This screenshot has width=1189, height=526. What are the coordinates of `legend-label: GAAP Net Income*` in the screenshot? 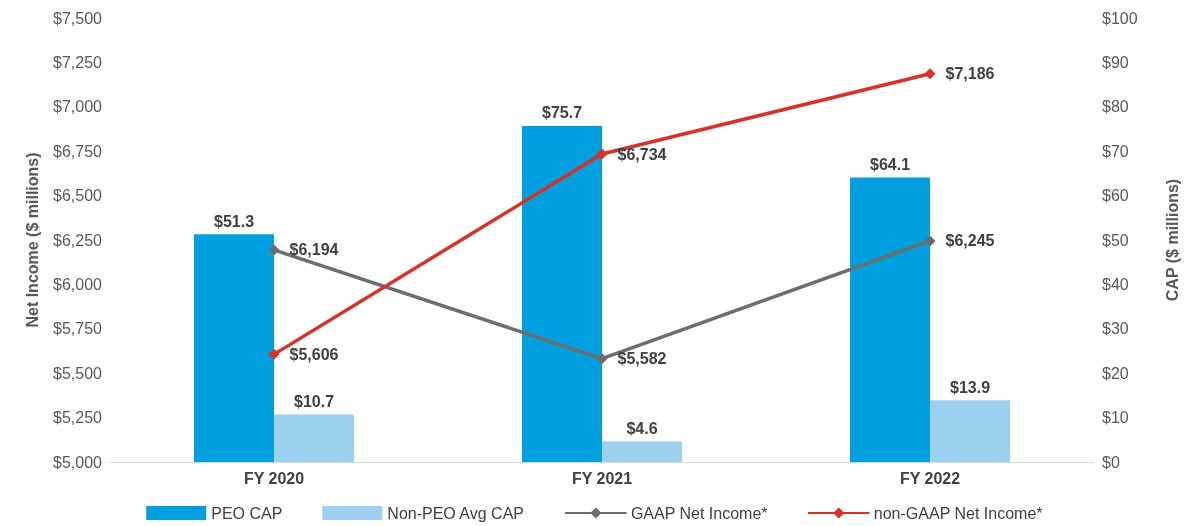 It's located at (699, 513).